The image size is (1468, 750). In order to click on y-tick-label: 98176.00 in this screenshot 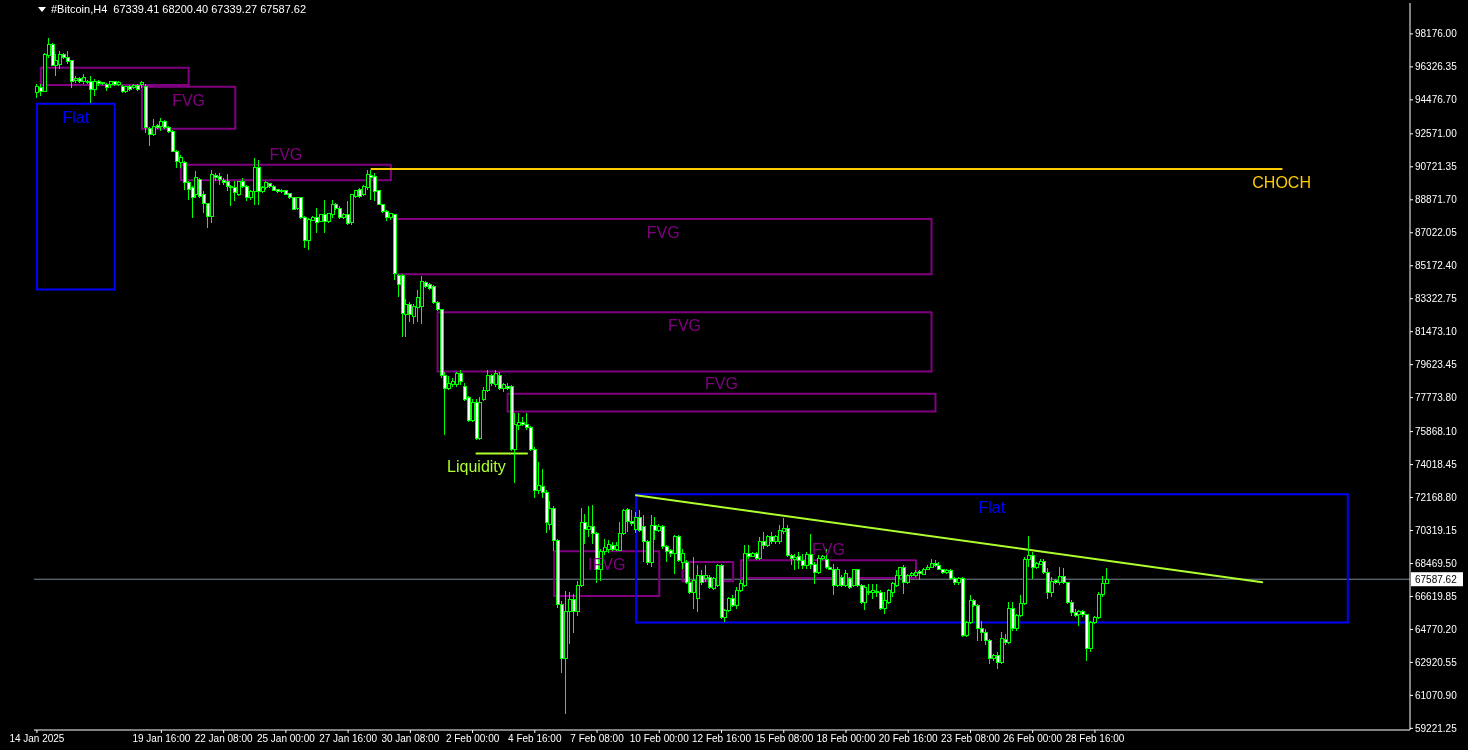, I will do `click(1436, 34)`.